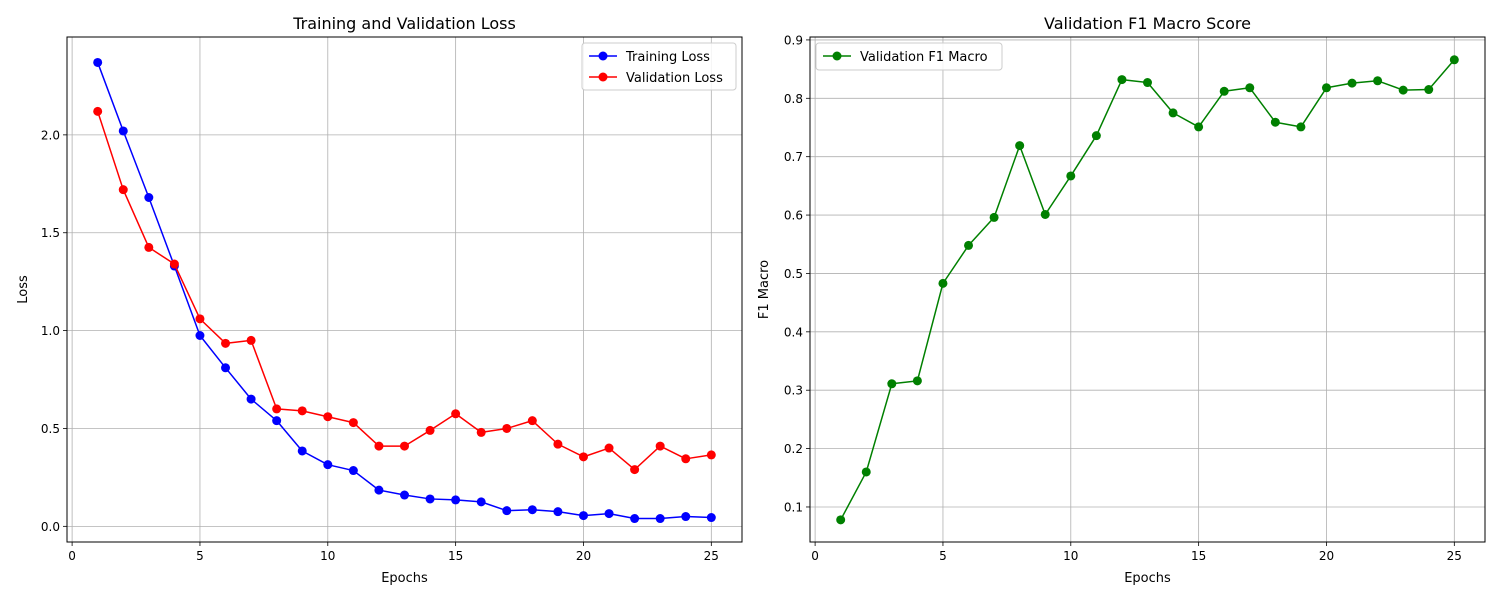 The image size is (1500, 600). What do you see at coordinates (1454, 556) in the screenshot?
I see `f1-chart-x-tick-label: 25` at bounding box center [1454, 556].